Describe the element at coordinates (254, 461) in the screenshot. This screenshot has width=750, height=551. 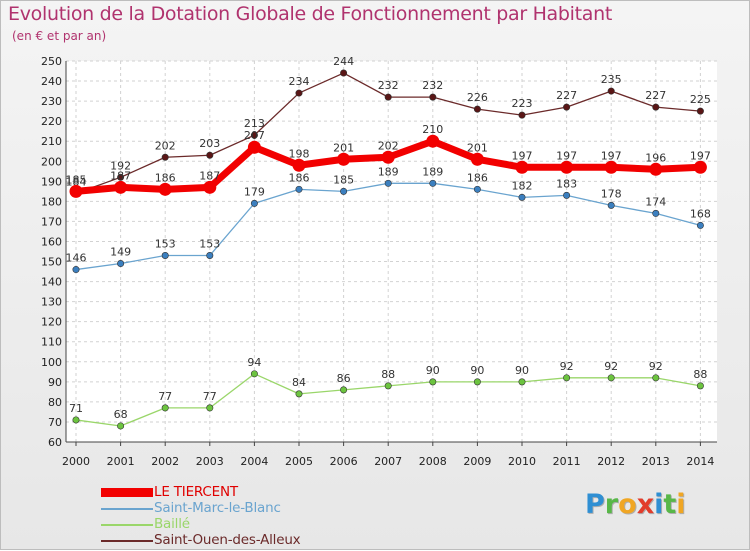
I see `x-tick-label: 2004` at that location.